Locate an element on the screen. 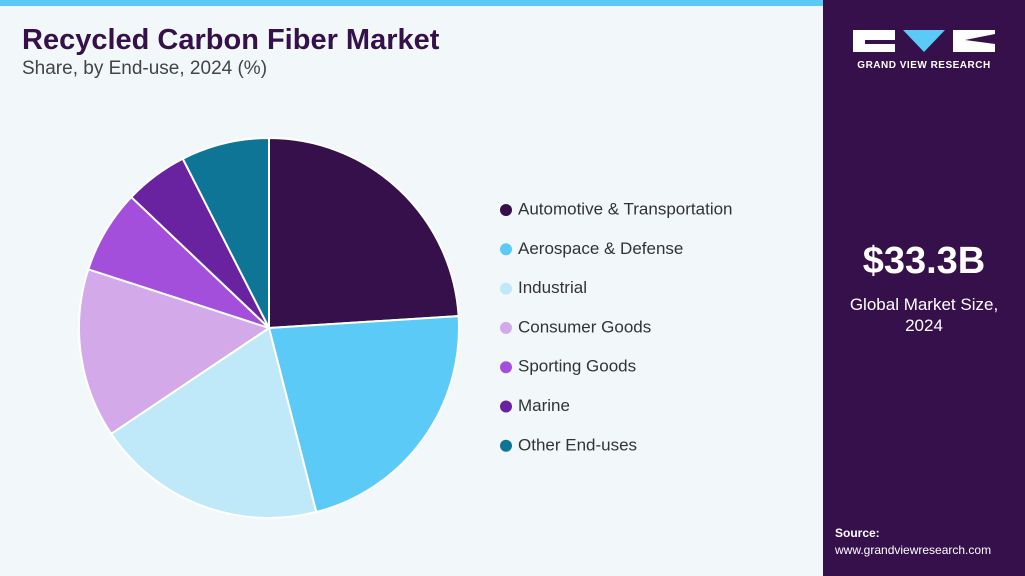 The image size is (1025, 576). source-url: www.grandviewresearch.com is located at coordinates (913, 550).